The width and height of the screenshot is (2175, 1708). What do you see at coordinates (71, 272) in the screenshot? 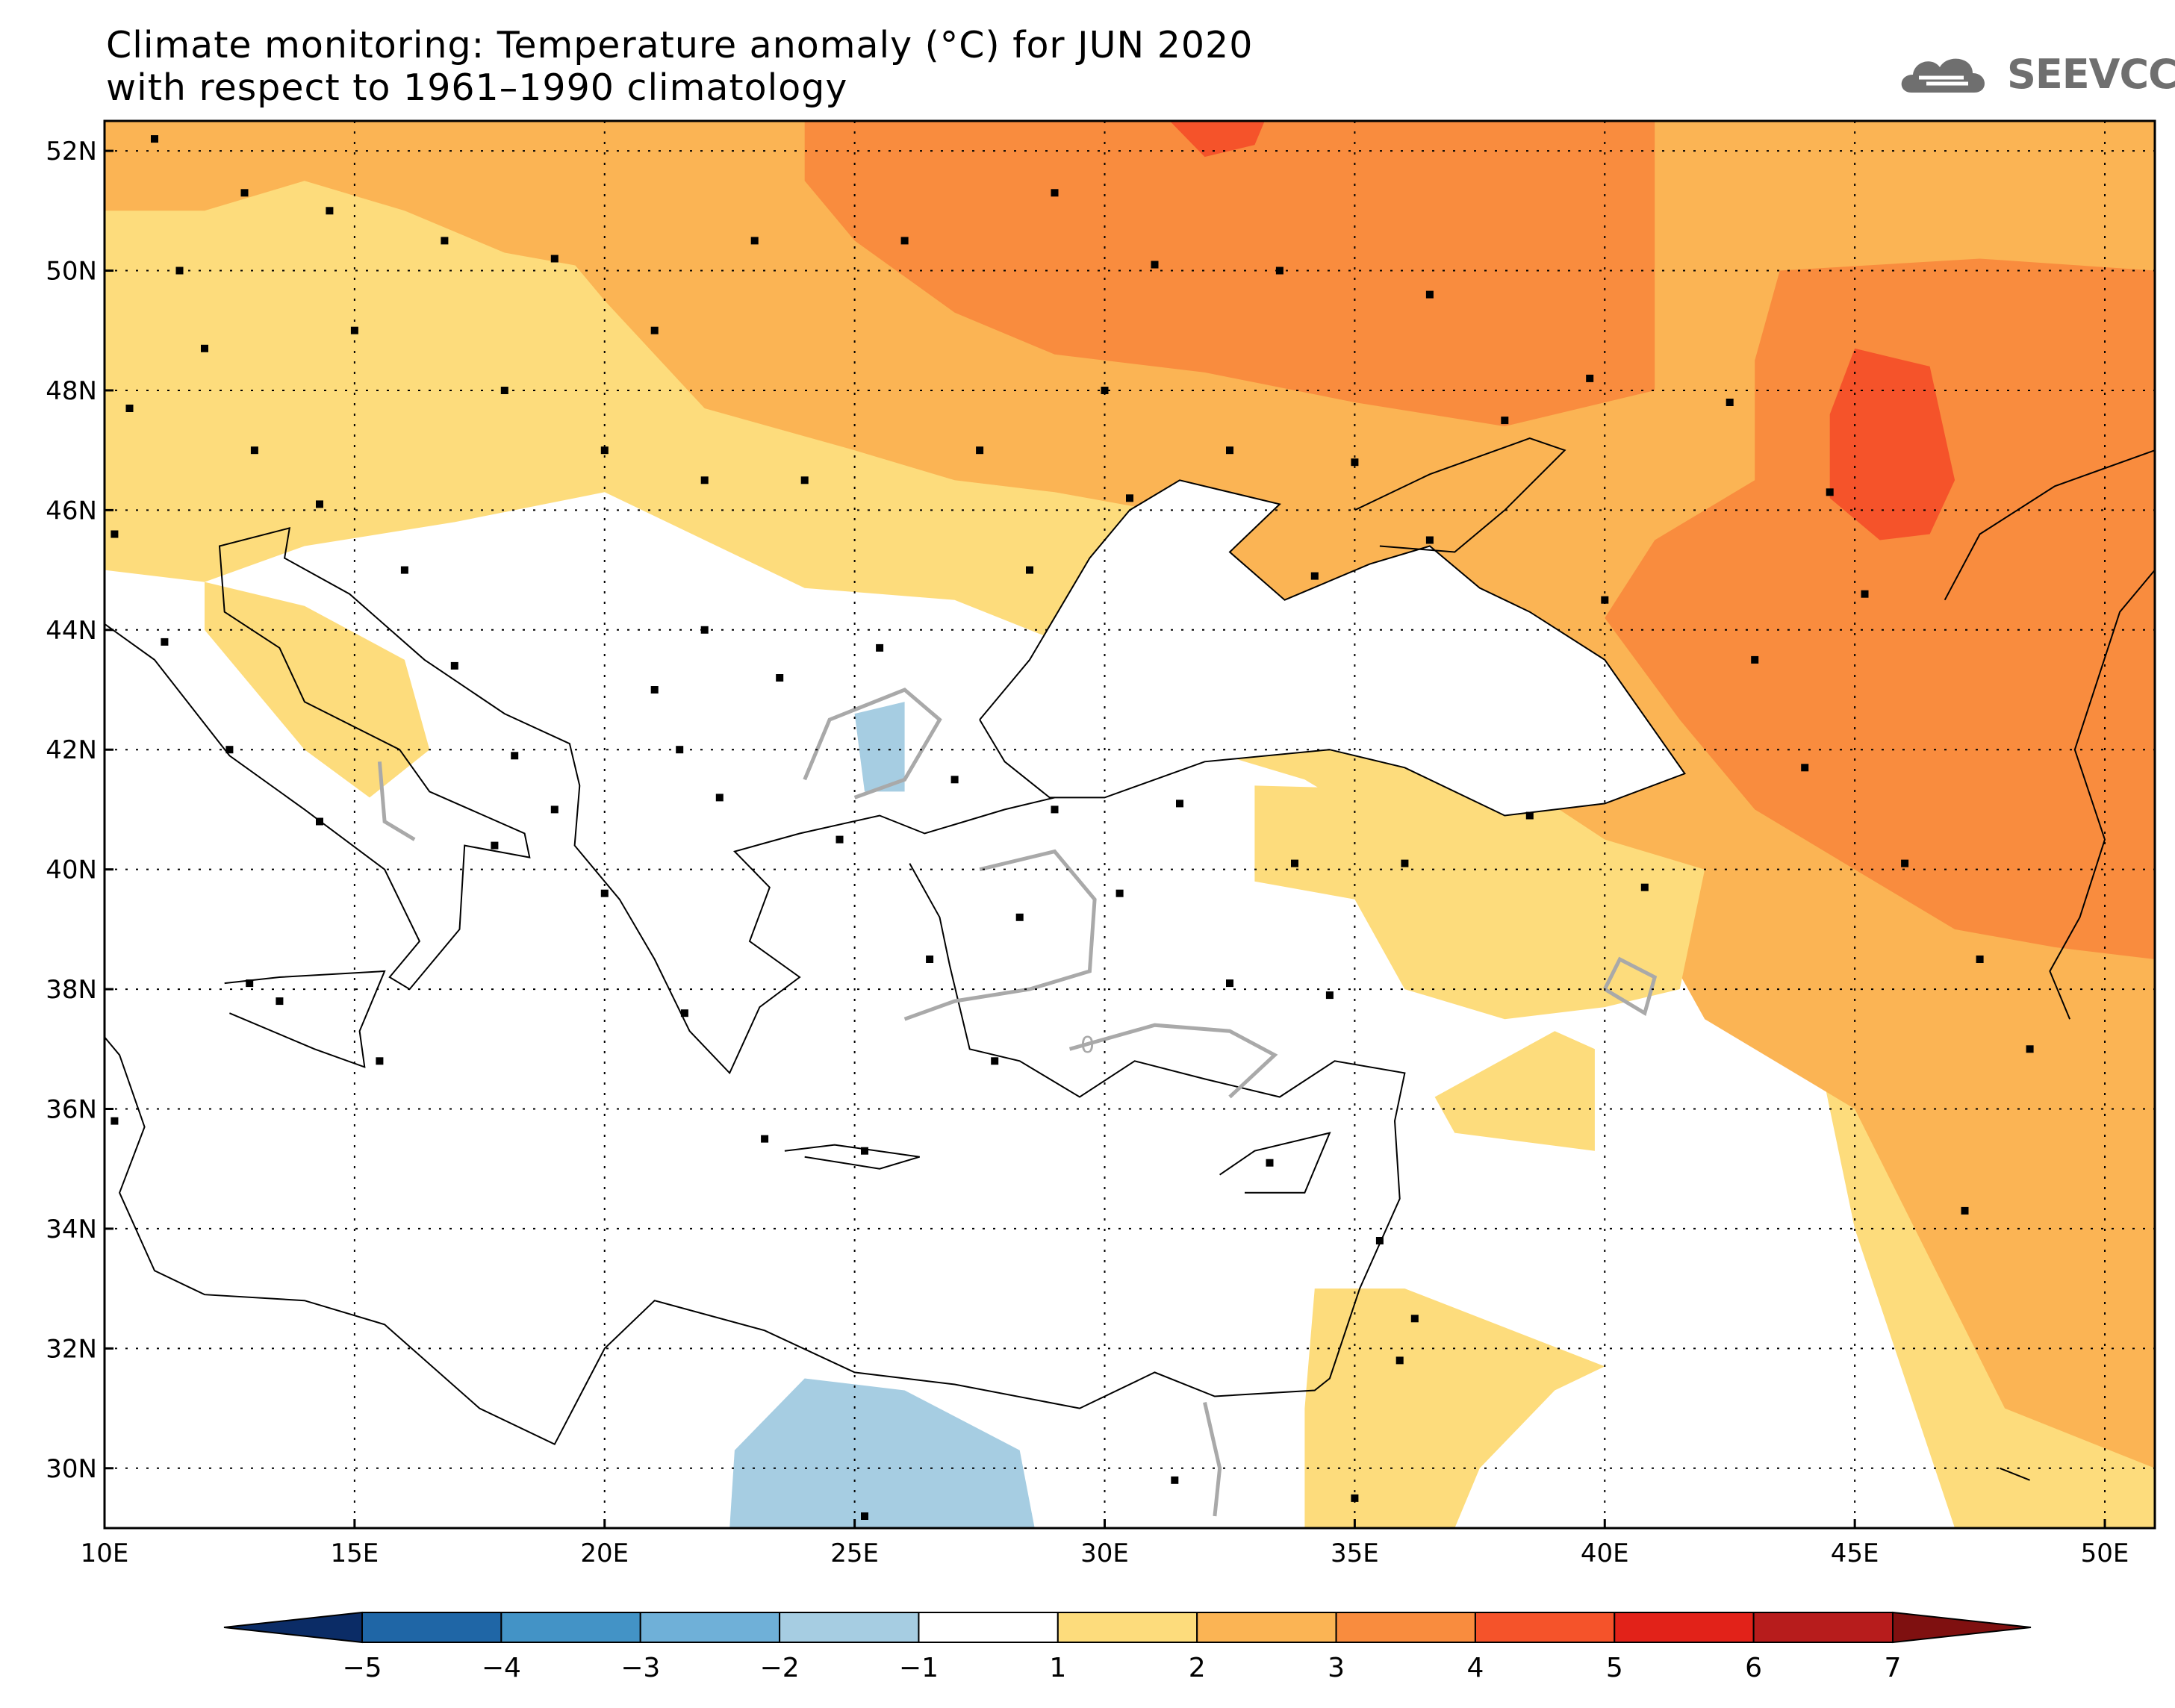
I see `lat-tick-label: 50N` at bounding box center [71, 272].